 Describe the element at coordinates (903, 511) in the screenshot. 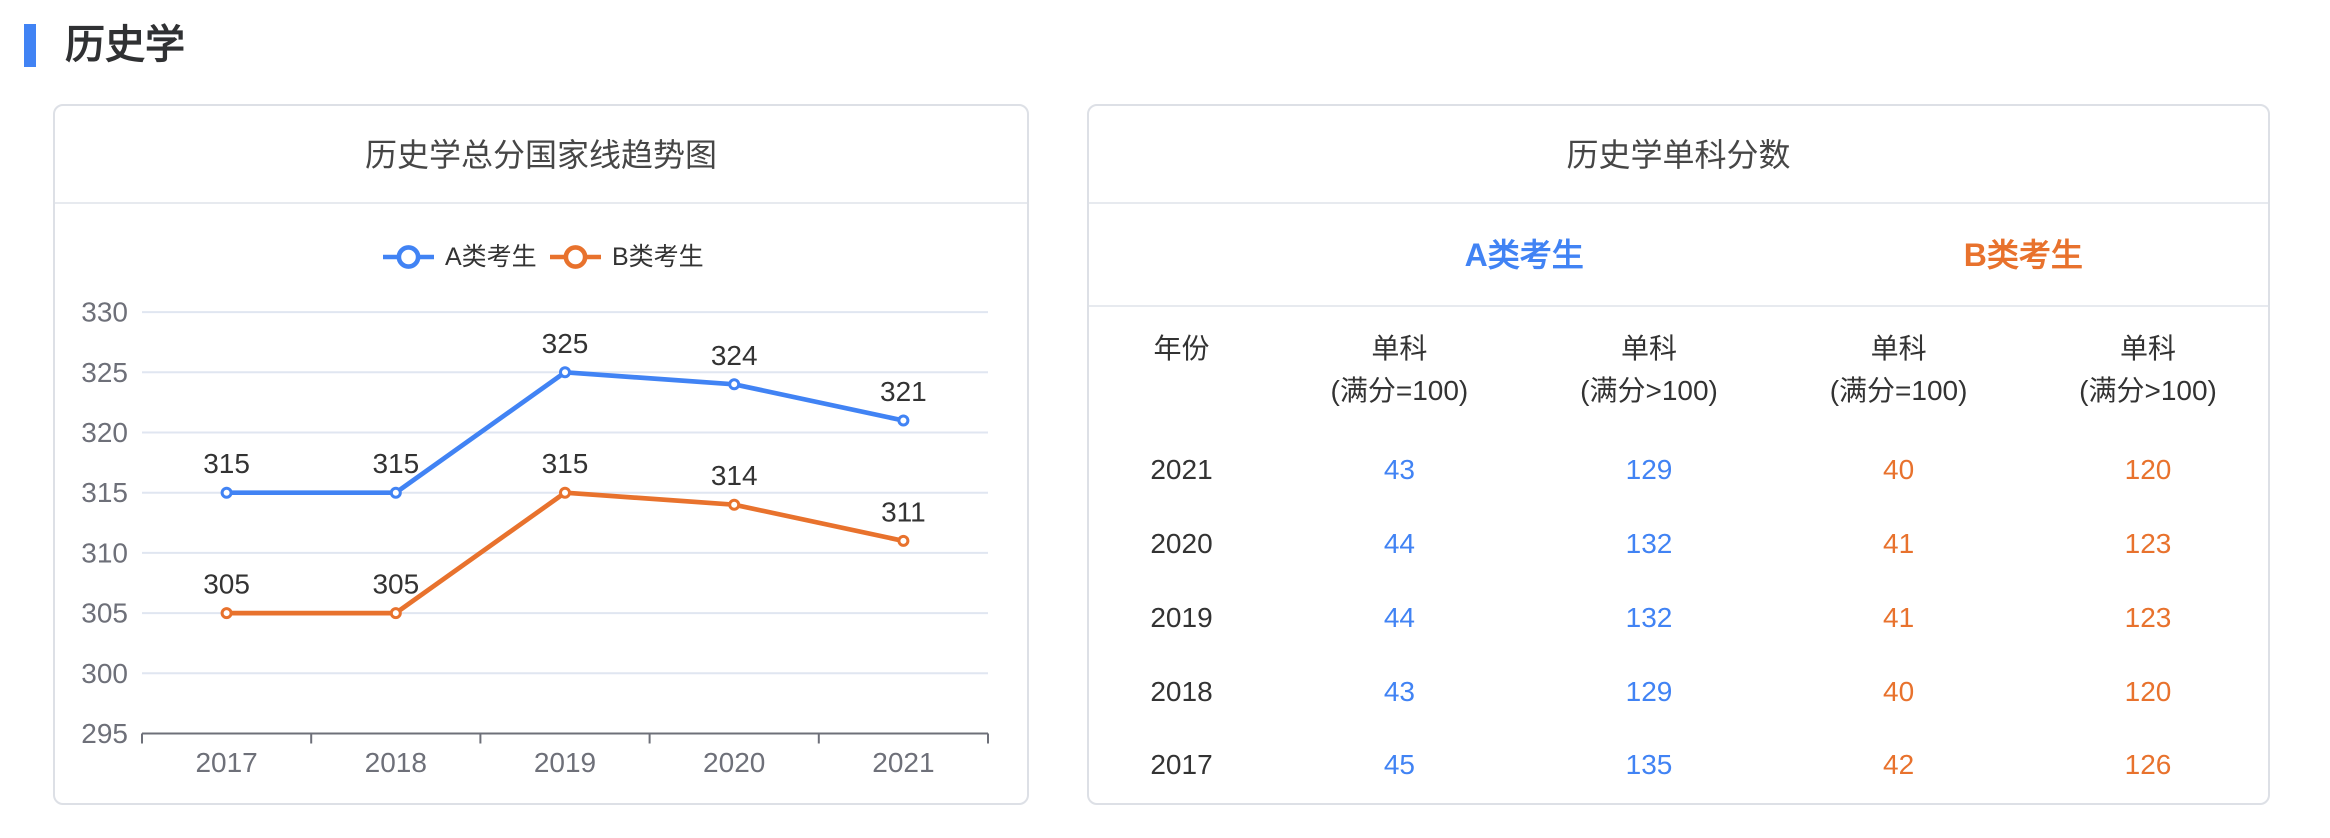

I see `svg-text: 311` at that location.